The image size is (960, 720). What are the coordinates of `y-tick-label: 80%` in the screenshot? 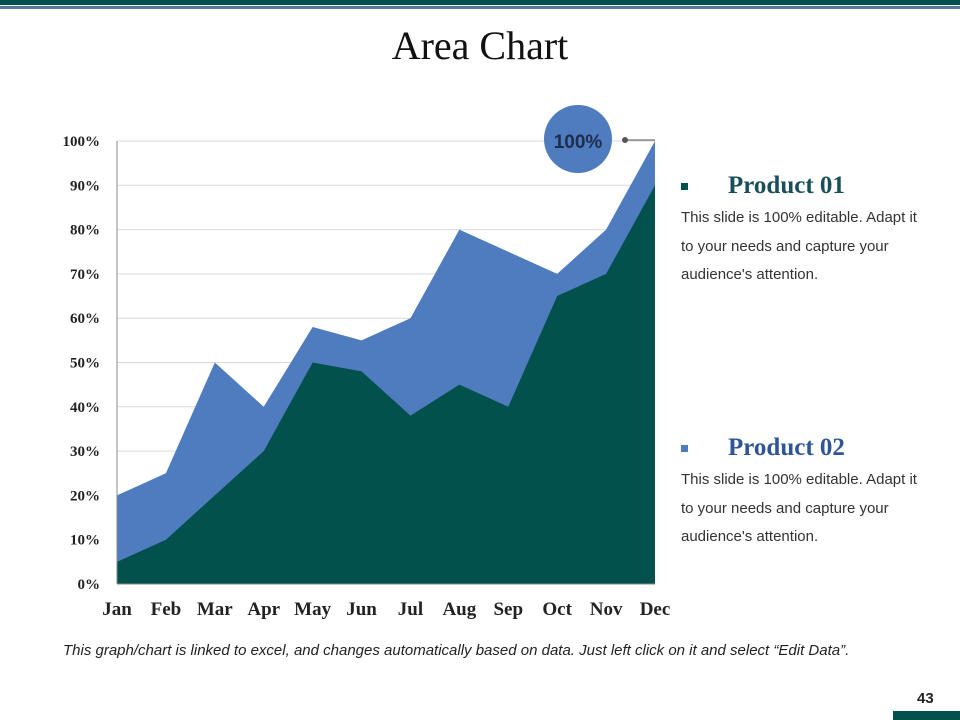 It's located at (85, 231).